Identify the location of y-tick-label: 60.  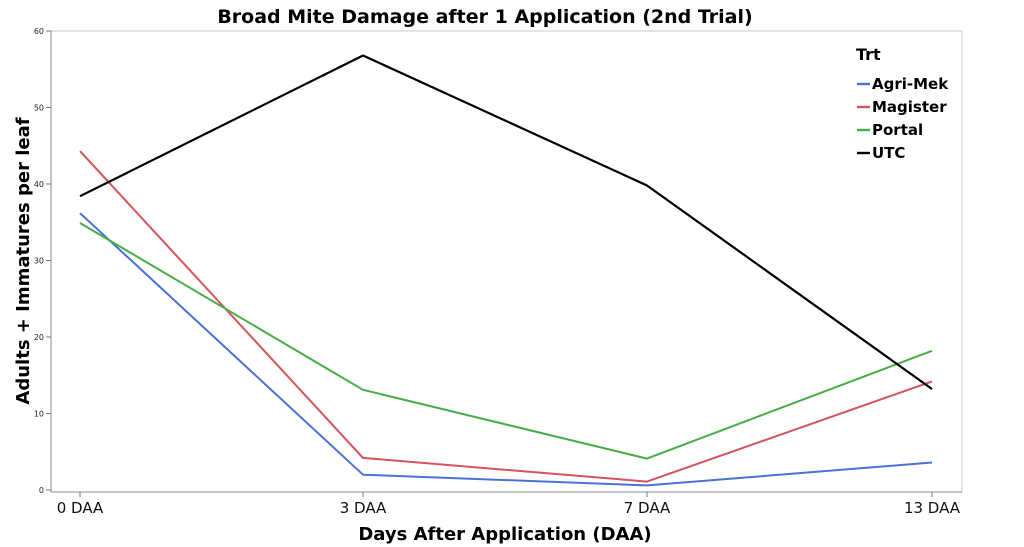
(39, 31).